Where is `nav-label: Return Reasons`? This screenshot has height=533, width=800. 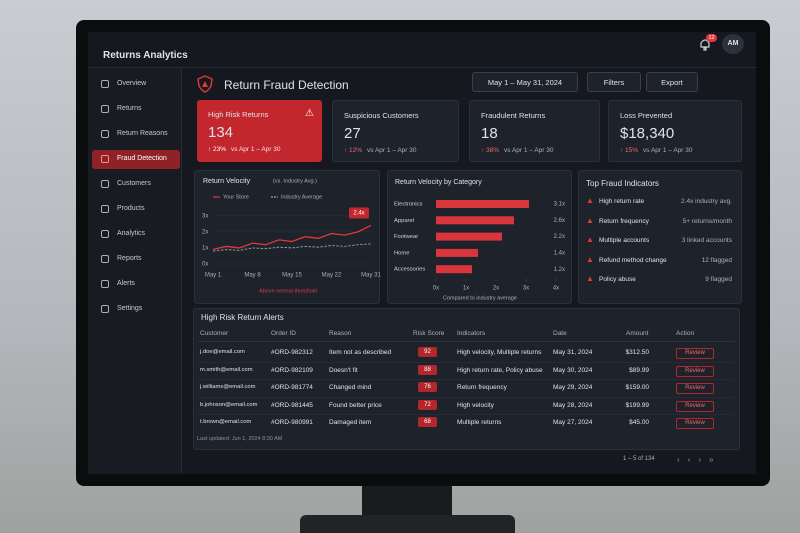
nav-label: Return Reasons is located at coordinates (142, 133).